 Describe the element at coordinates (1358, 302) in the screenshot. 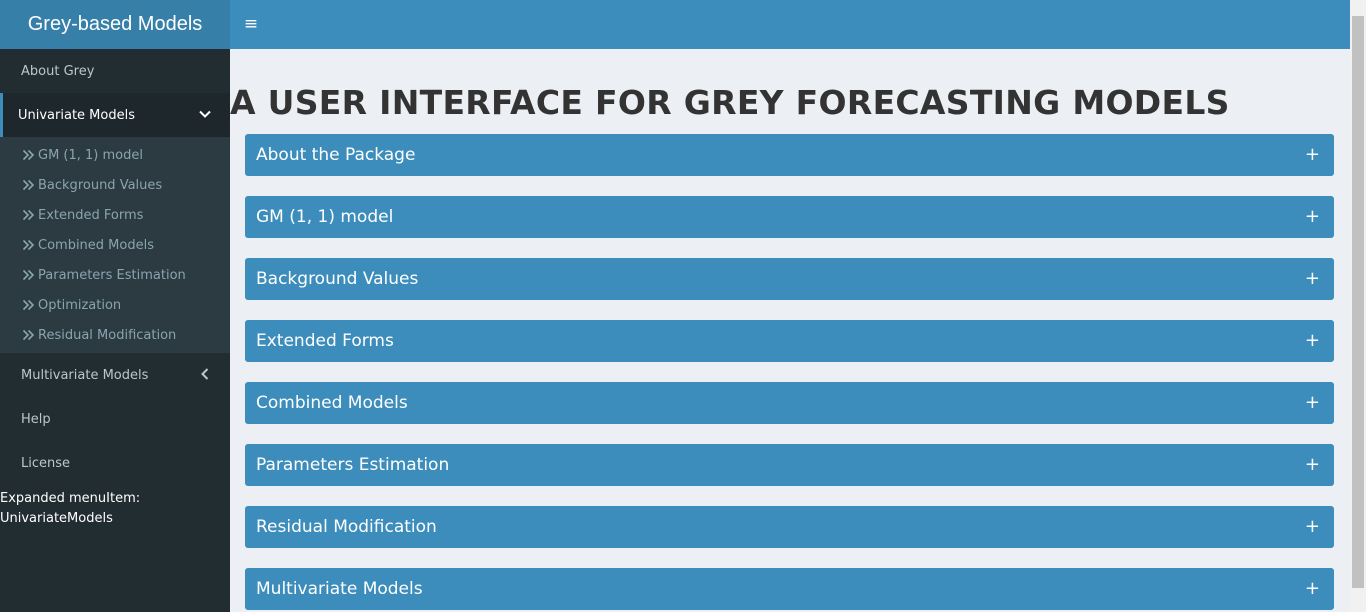

I see `scrollbar-thumb` at that location.